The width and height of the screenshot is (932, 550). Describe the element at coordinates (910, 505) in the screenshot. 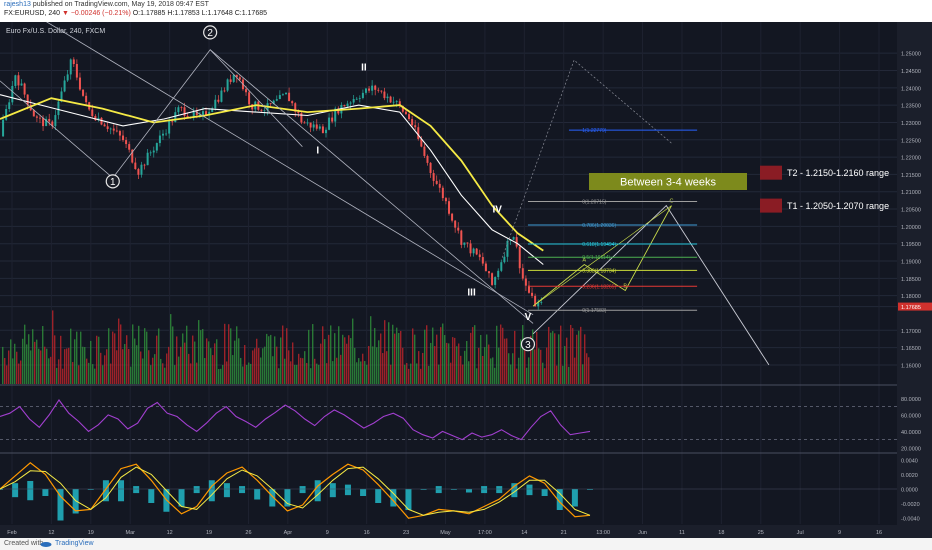

I see `macd-tick: -0.0020` at that location.